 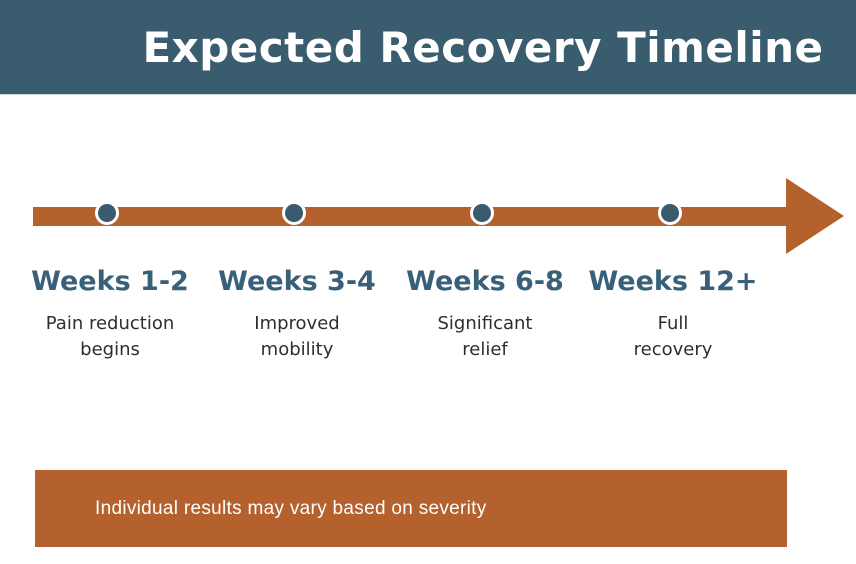 I want to click on milestone-label: Weeks 1-2, so click(x=110, y=281).